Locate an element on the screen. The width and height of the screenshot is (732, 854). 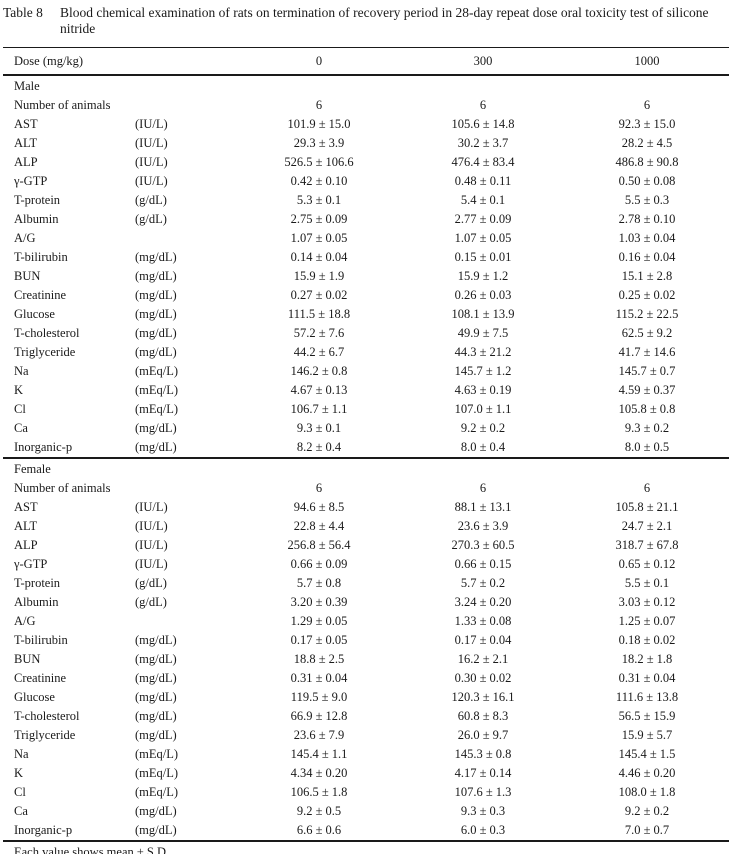
value-cell-dose-300: 9.3 ± 0.3 is located at coordinates (483, 811).